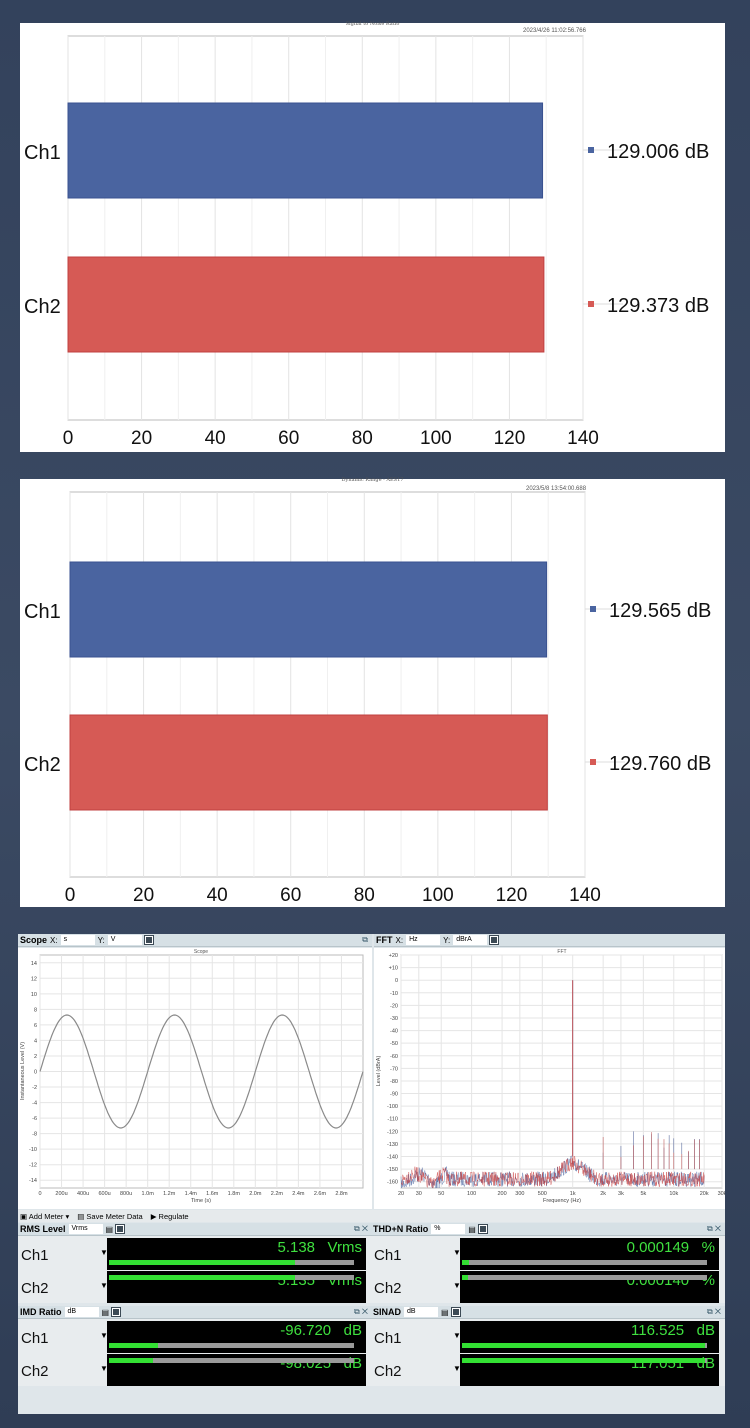 This screenshot has height=1428, width=750. I want to click on value-label: 129.565 dB, so click(660, 611).